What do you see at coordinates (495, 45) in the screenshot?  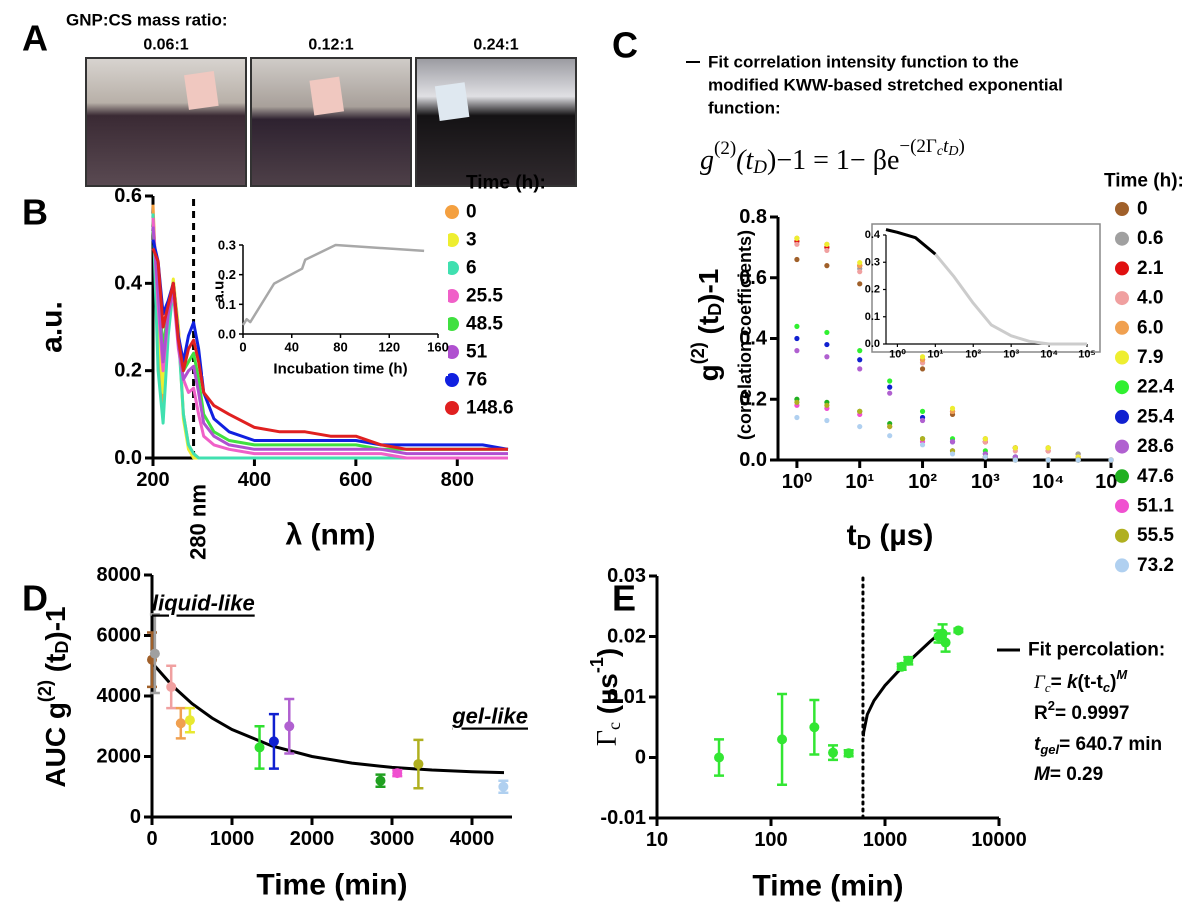 I see `photo-label: 0.24:1` at bounding box center [495, 45].